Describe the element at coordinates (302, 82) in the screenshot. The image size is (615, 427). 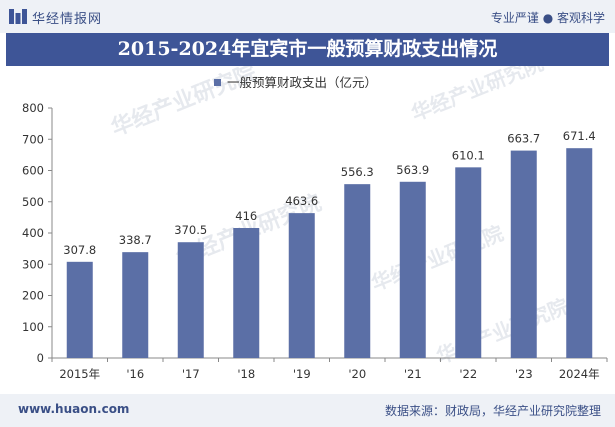
I see `legend-label: 一般预算财政支出（亿元）` at that location.